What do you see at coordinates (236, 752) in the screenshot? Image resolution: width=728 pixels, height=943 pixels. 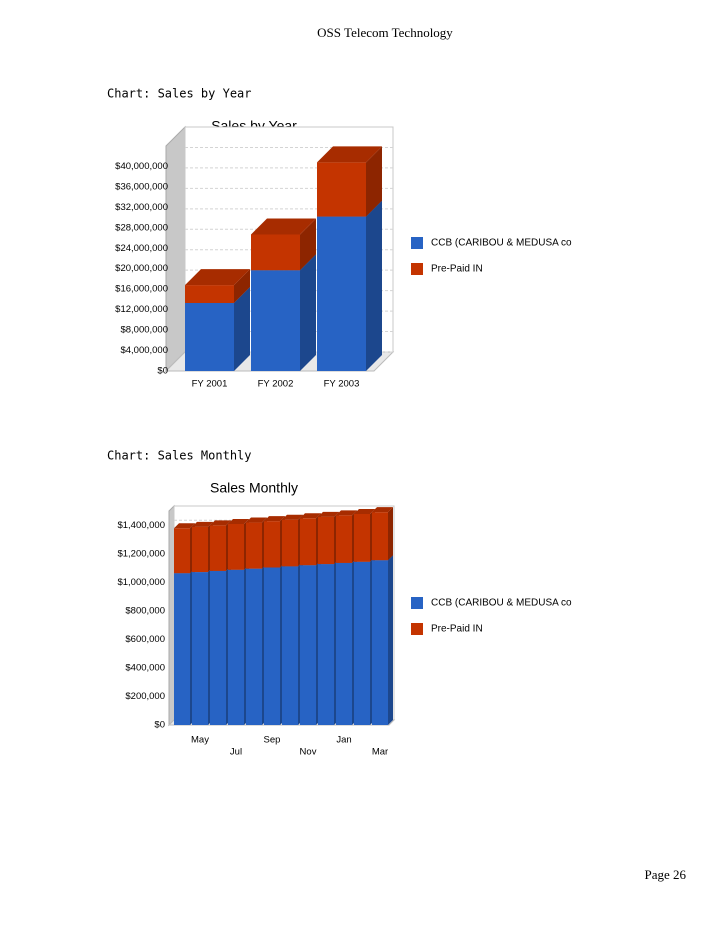 I see `x-tick-label: Jul` at bounding box center [236, 752].